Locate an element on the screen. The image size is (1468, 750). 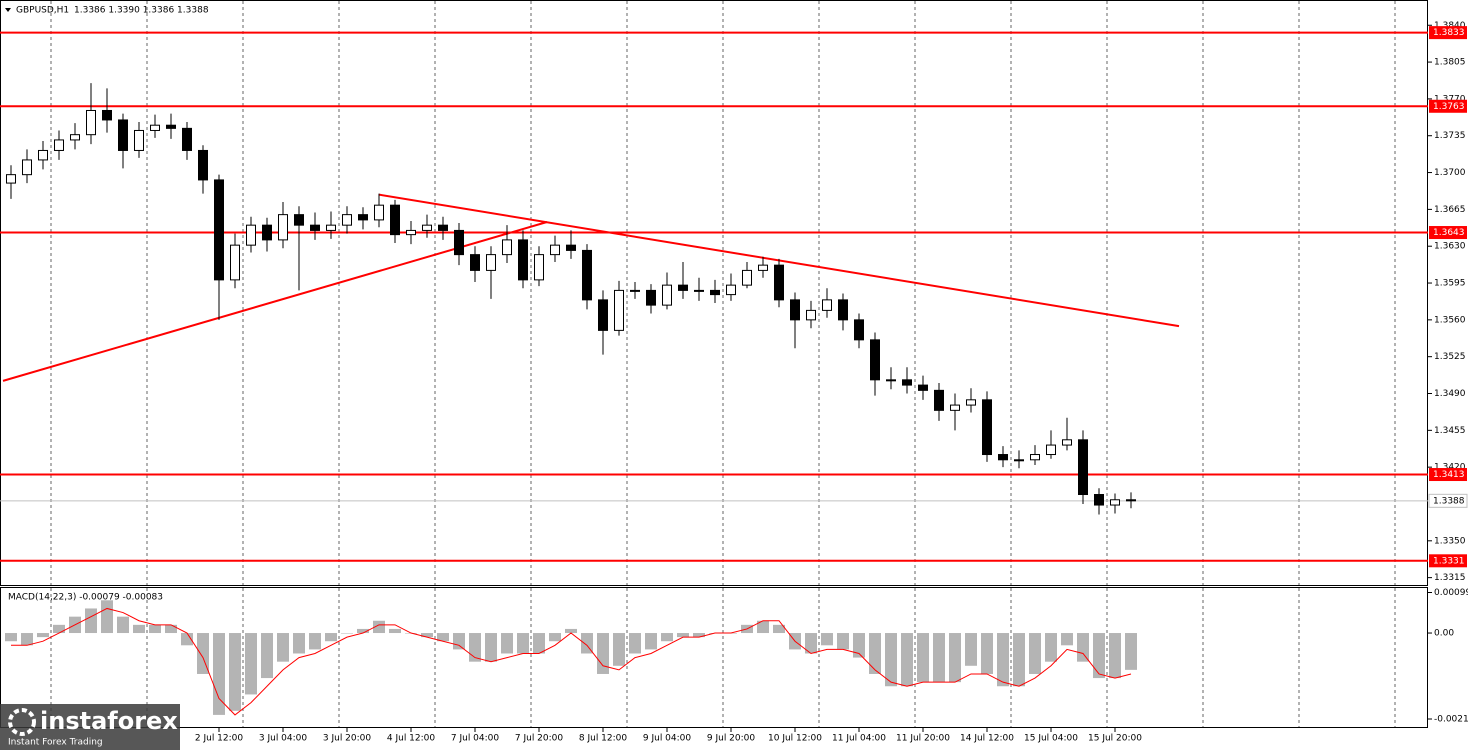
x-tick-label: 9 Jul 04:00 is located at coordinates (667, 739).